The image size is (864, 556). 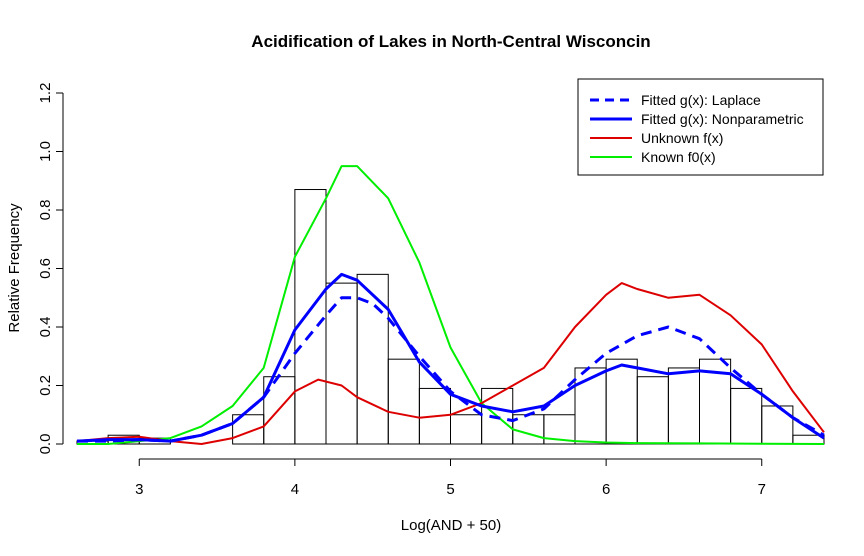 What do you see at coordinates (682, 138) in the screenshot?
I see `legend-label-unknown-f-x: Unknown f(x)` at bounding box center [682, 138].